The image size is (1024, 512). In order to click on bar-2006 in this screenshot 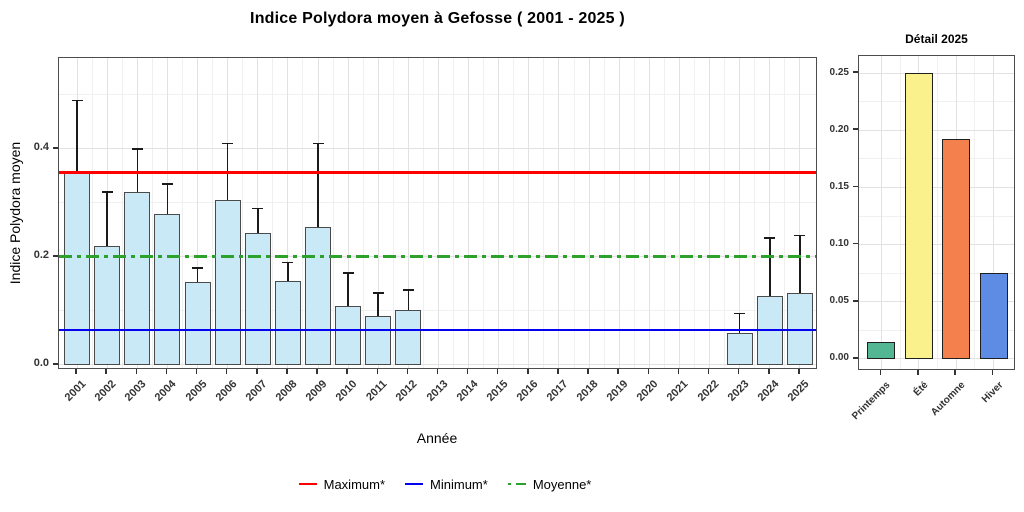, I will do `click(227, 282)`.